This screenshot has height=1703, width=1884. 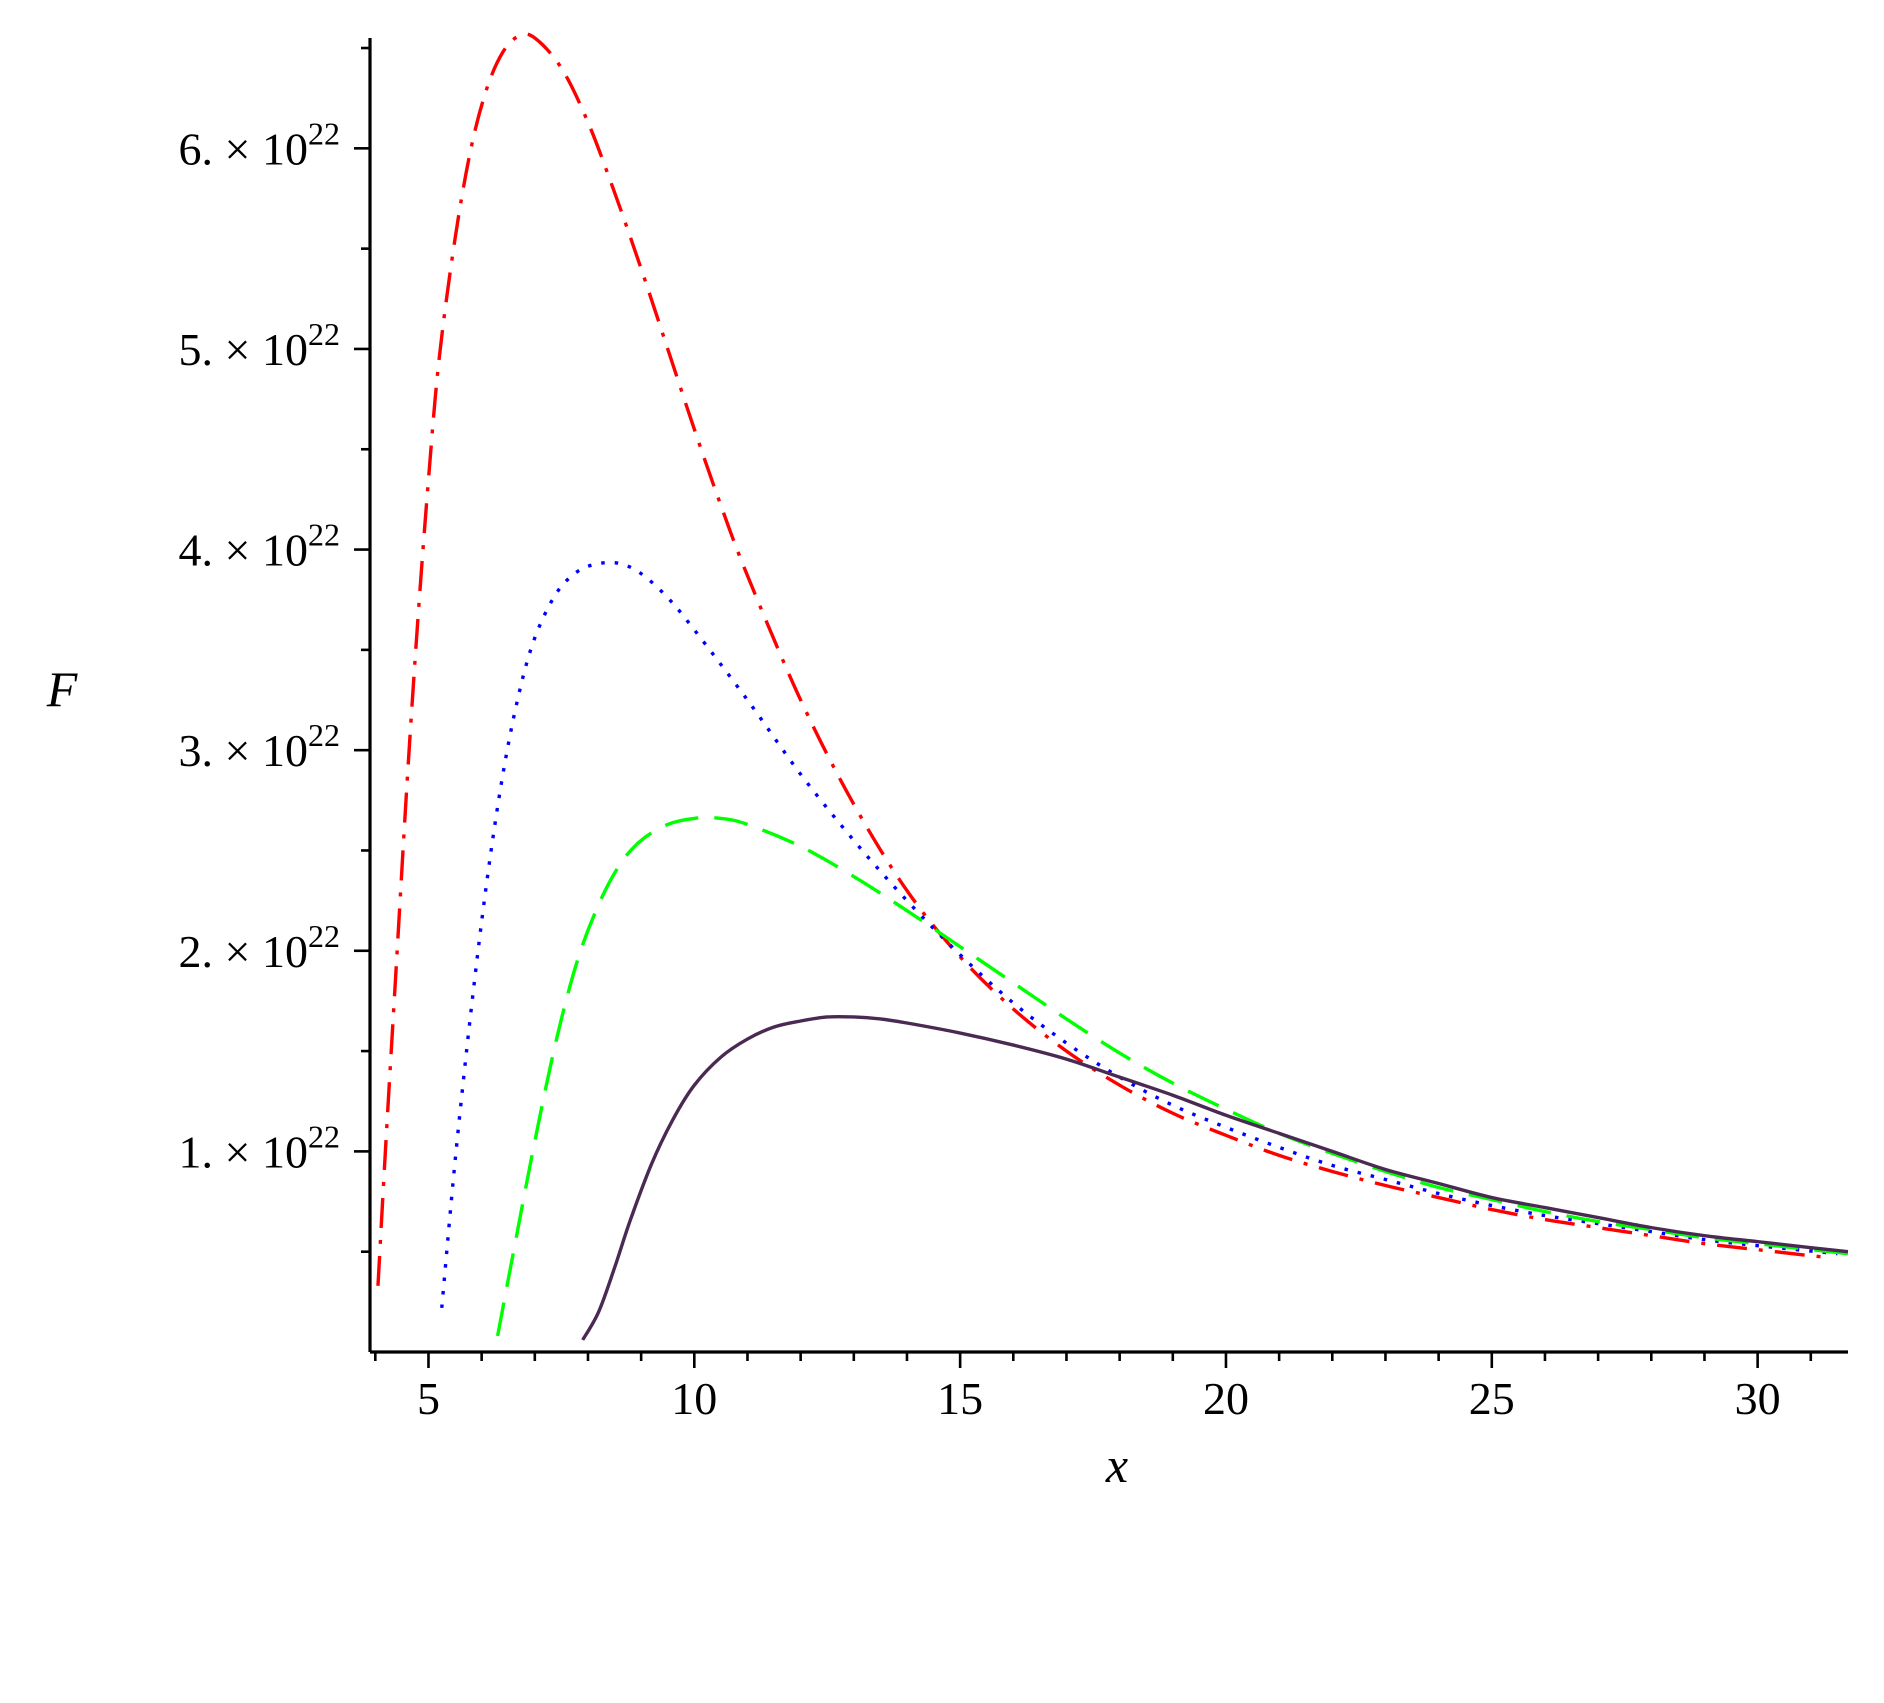 What do you see at coordinates (694, 1398) in the screenshot?
I see `x-tick-label: 10` at bounding box center [694, 1398].